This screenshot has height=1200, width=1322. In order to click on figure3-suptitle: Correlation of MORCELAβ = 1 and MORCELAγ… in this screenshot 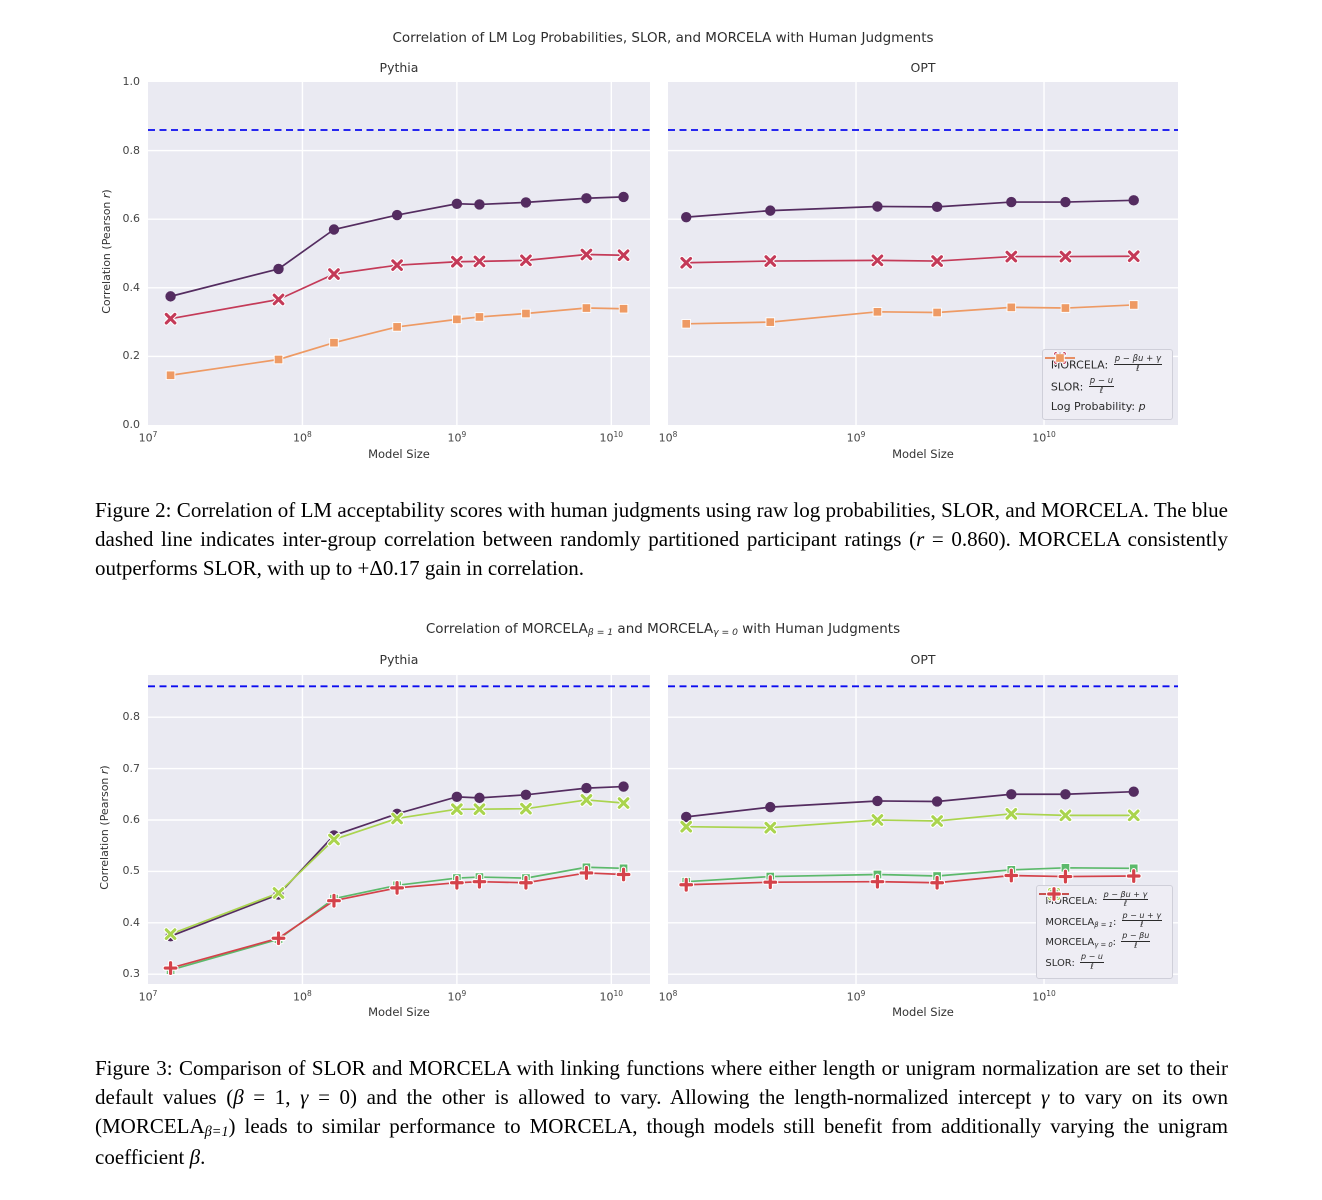, I will do `click(663, 629)`.